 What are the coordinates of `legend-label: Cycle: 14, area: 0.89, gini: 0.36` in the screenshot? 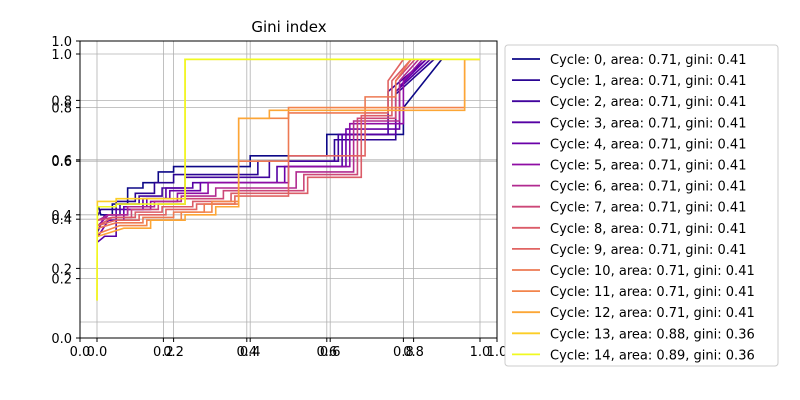 It's located at (652, 355).